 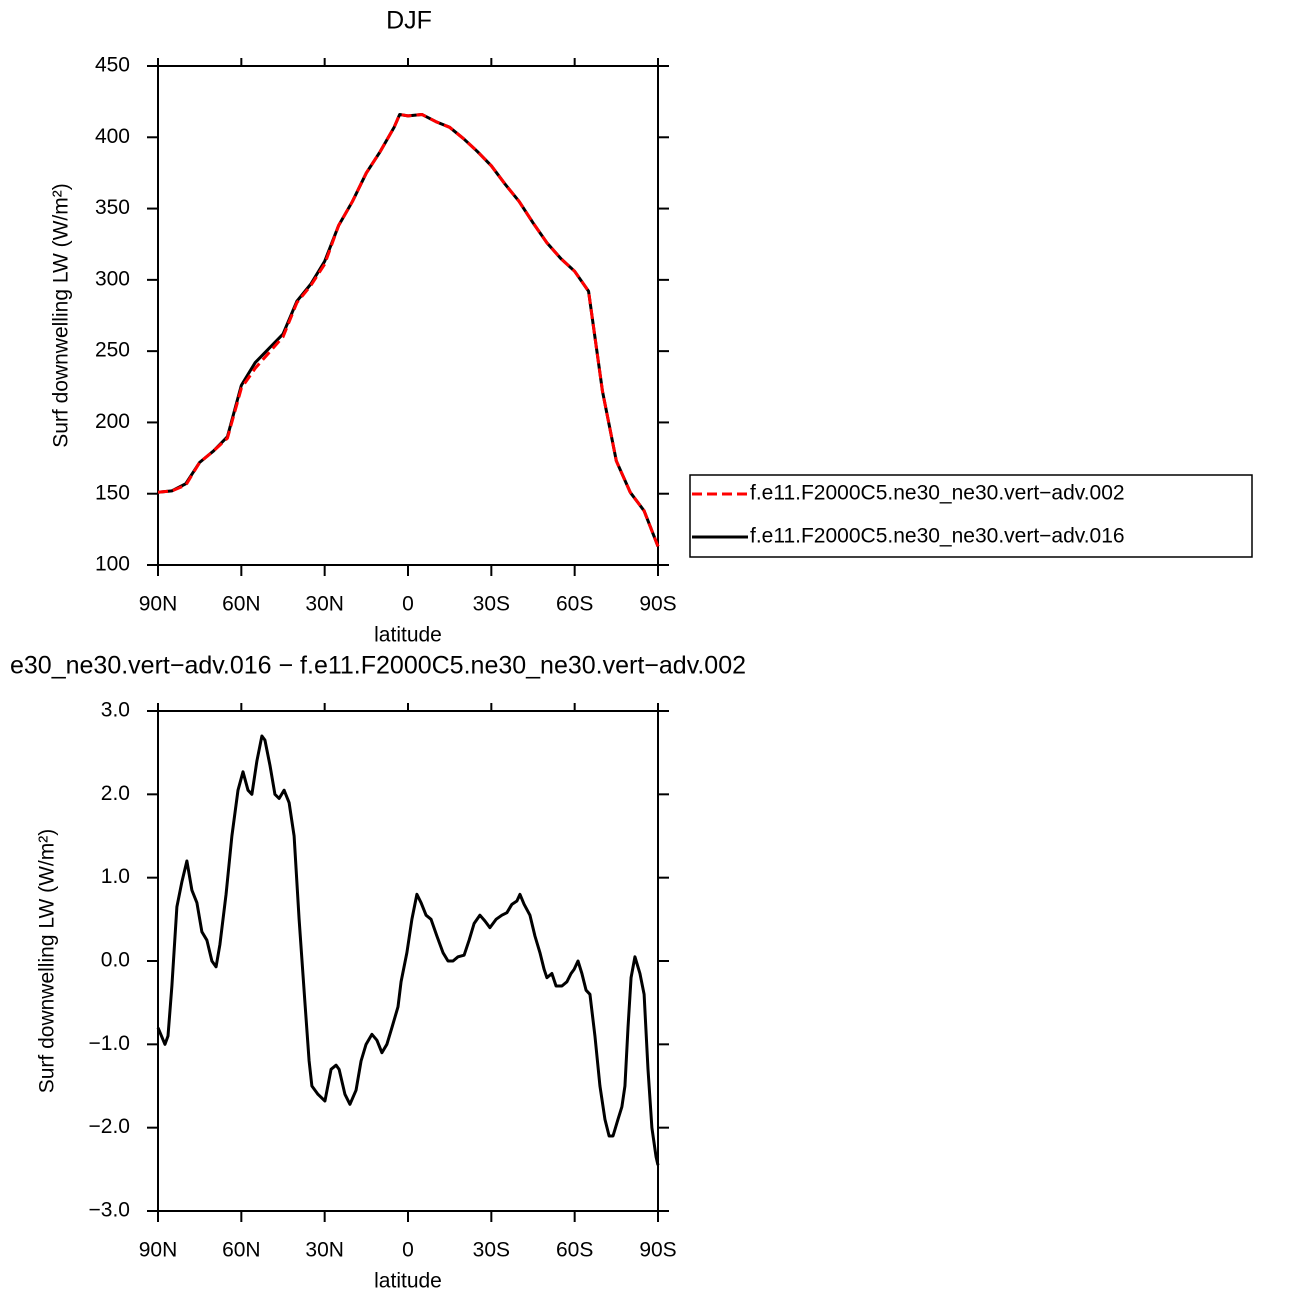 What do you see at coordinates (971, 516) in the screenshot?
I see `legend-box` at bounding box center [971, 516].